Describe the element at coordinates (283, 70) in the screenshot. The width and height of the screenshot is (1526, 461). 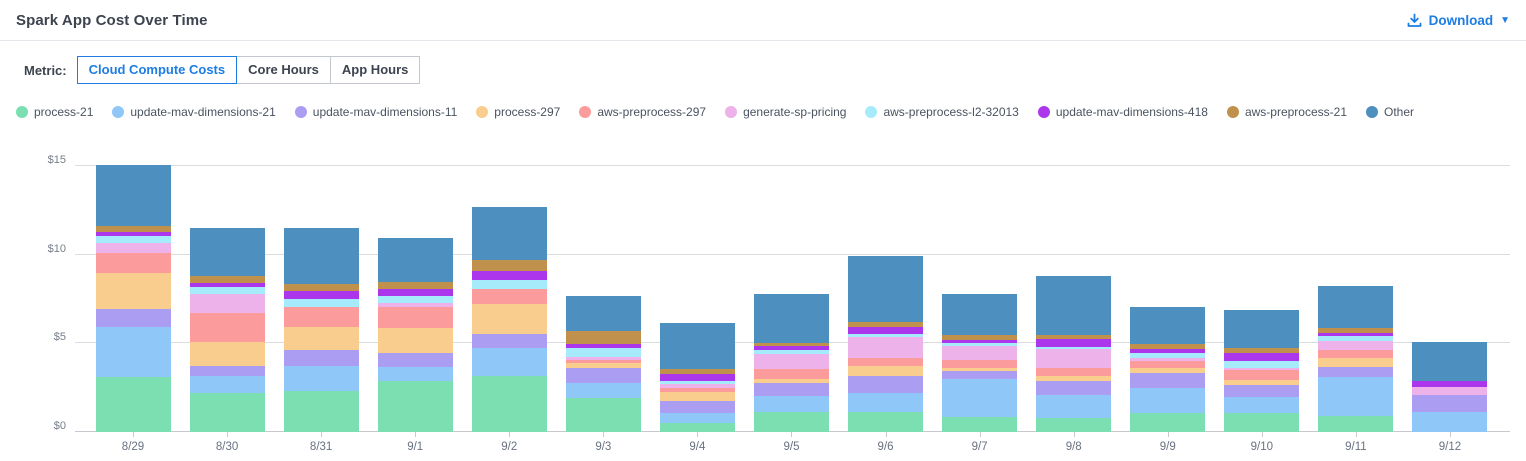
I see `metric-option-core-hours: Core Hours` at that location.